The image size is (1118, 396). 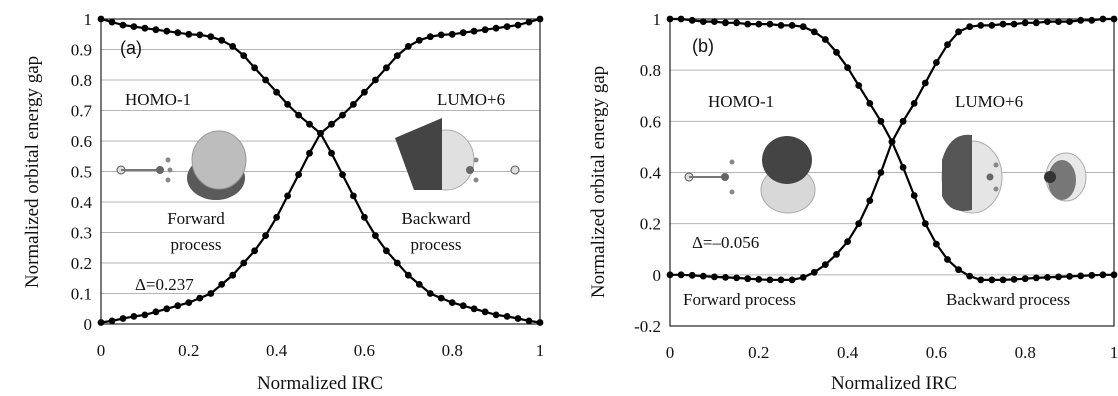 What do you see at coordinates (848, 352) in the screenshot?
I see `panel-b-xtick-label: 0.4` at bounding box center [848, 352].